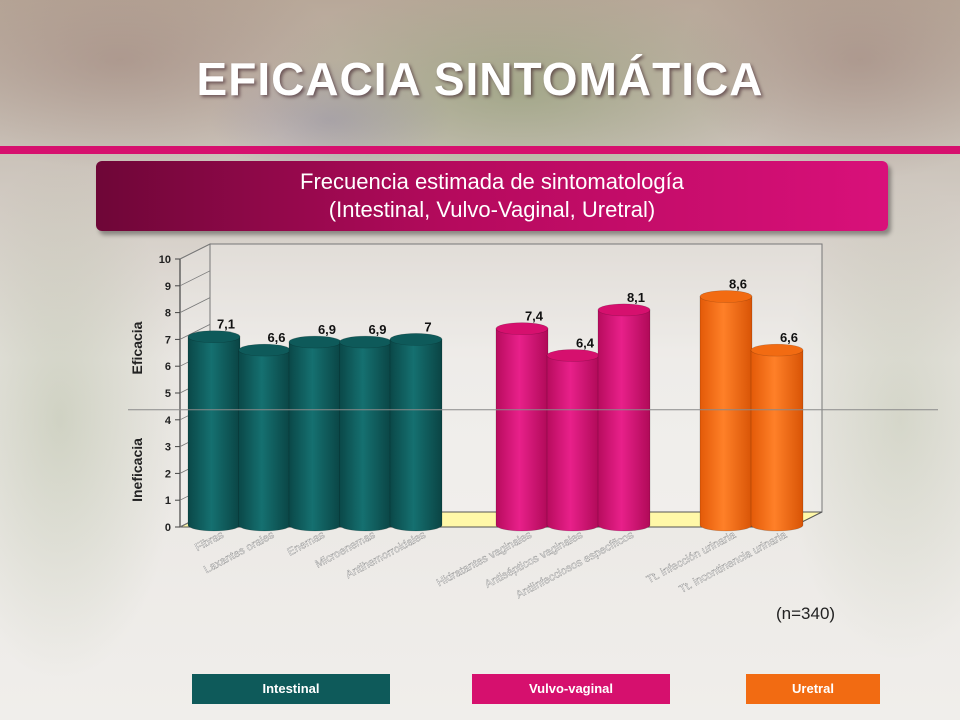 The height and width of the screenshot is (720, 960). What do you see at coordinates (813, 689) in the screenshot?
I see `legend-uretral: Uretral` at bounding box center [813, 689].